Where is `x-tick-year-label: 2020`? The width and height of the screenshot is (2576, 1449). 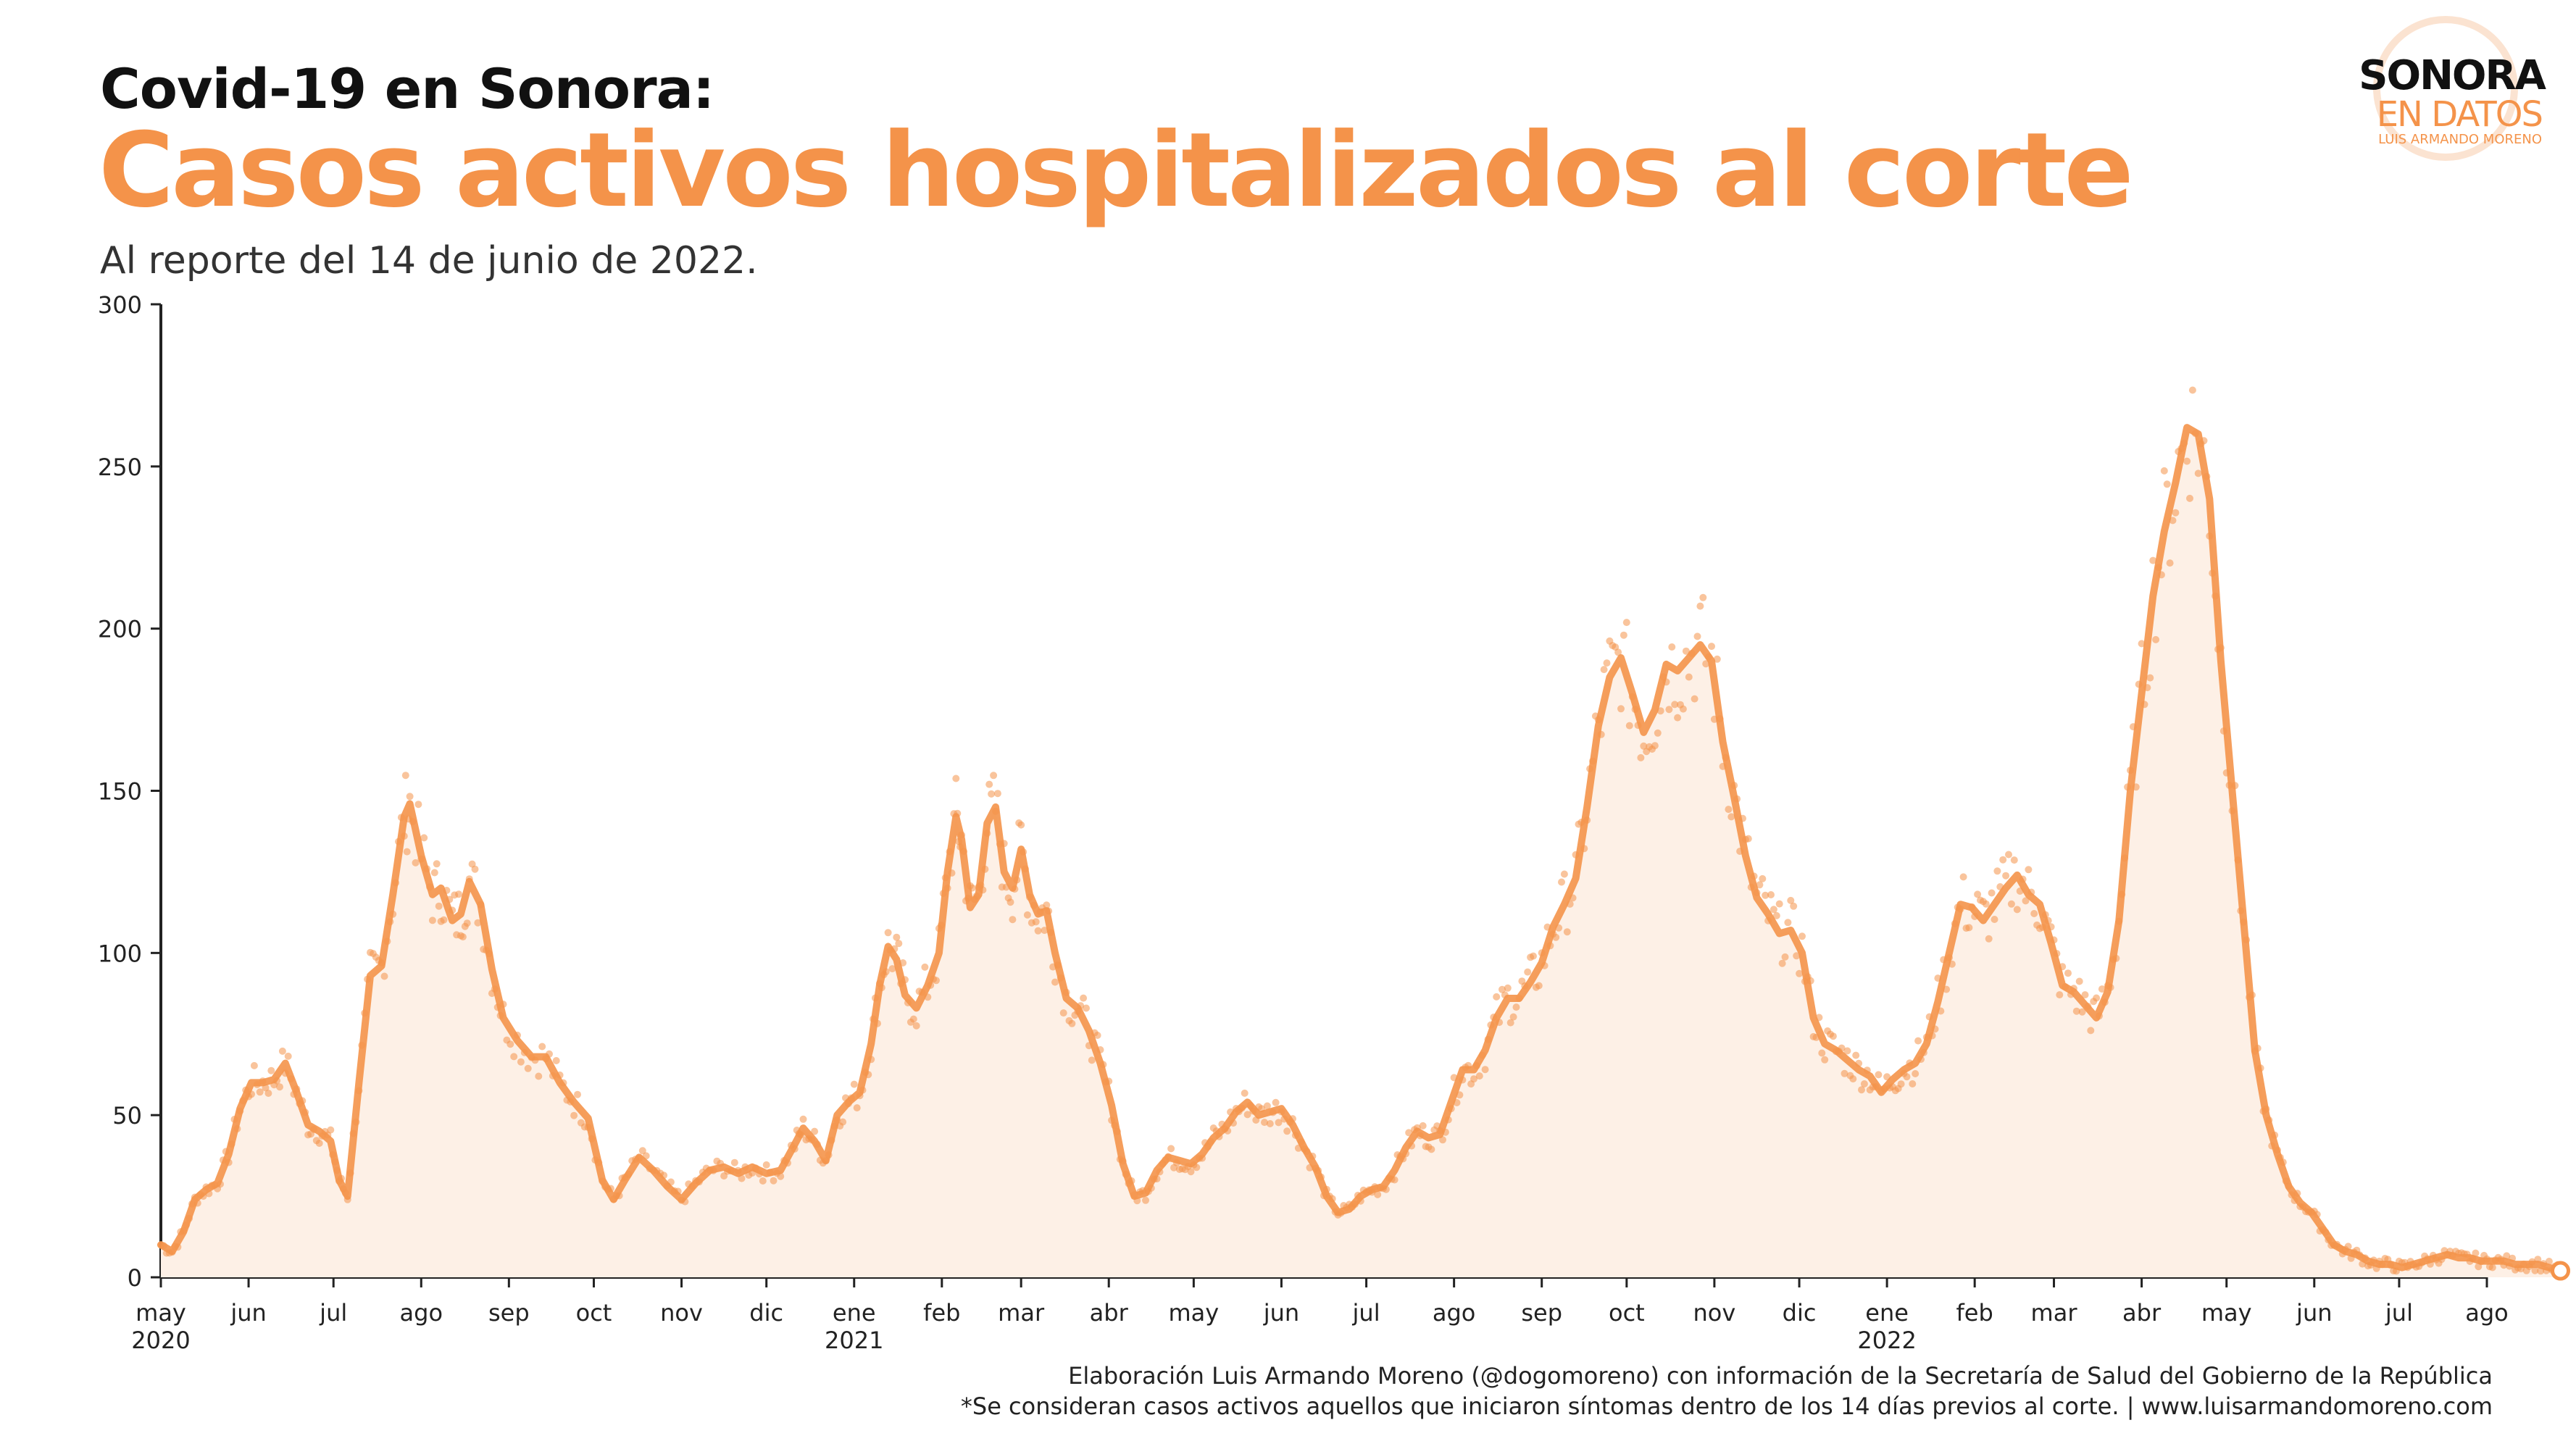
x-tick-year-label: 2020 is located at coordinates (160, 1340).